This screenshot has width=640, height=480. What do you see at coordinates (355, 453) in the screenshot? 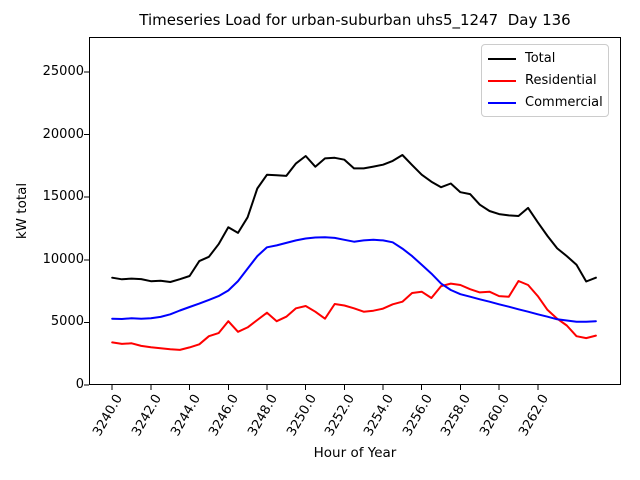
I see `x-axis-label: Hour of Year` at bounding box center [355, 453].